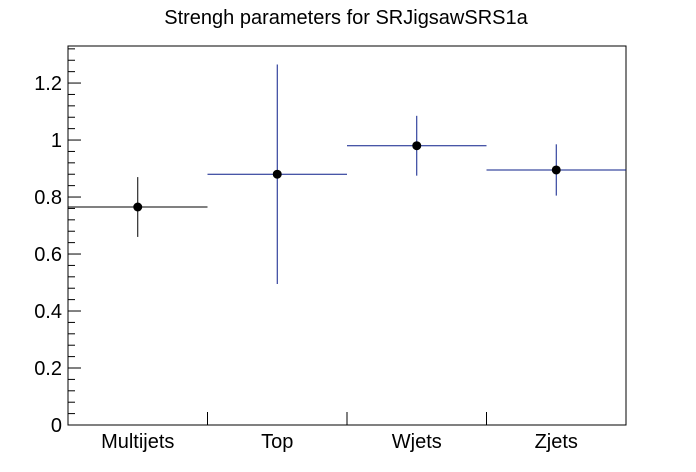 This screenshot has width=696, height=472. What do you see at coordinates (277, 442) in the screenshot?
I see `x-category-label: Top` at bounding box center [277, 442].